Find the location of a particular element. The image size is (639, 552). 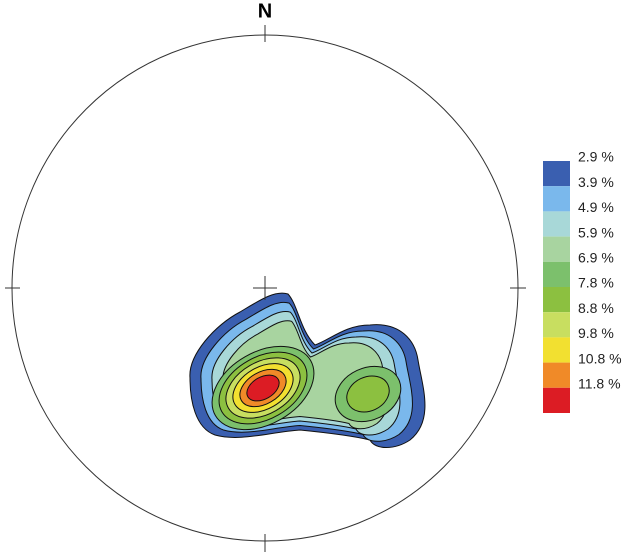

legend-label: 9.8 % is located at coordinates (596, 333).